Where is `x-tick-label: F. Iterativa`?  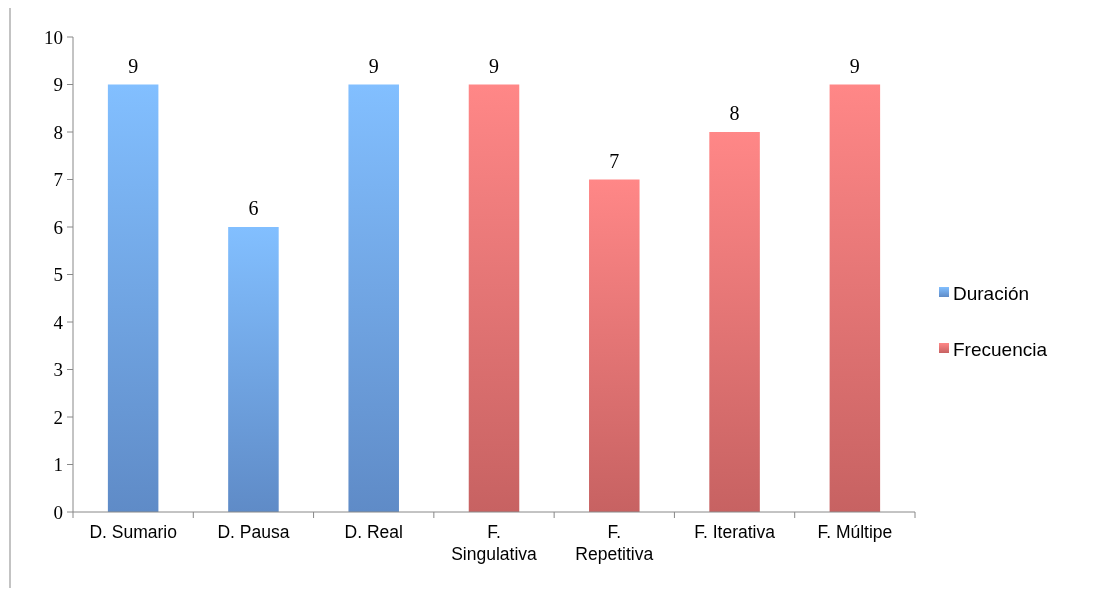 x-tick-label: F. Iterativa is located at coordinates (735, 532).